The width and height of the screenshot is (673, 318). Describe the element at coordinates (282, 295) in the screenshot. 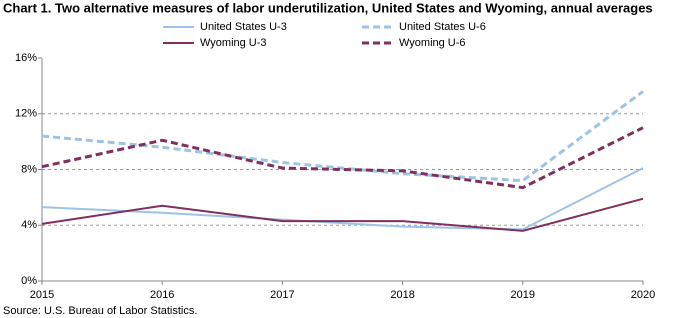

I see `x-tick-label: 2017` at that location.